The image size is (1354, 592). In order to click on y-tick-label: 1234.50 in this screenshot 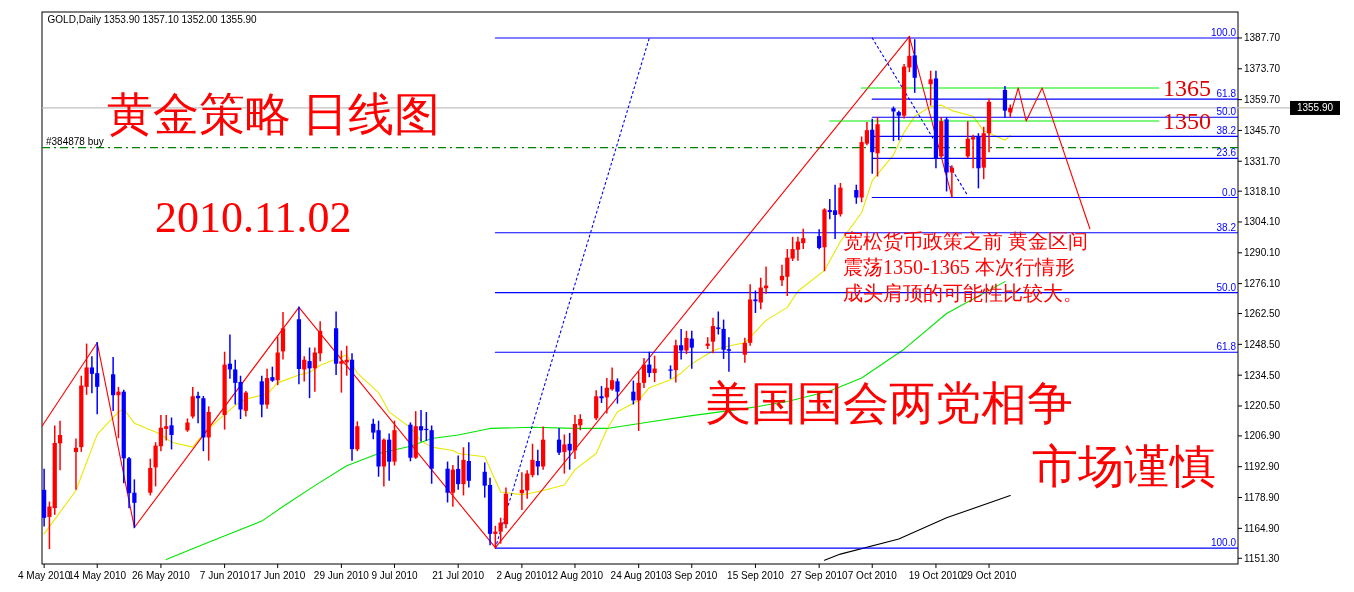, I will do `click(1262, 375)`.